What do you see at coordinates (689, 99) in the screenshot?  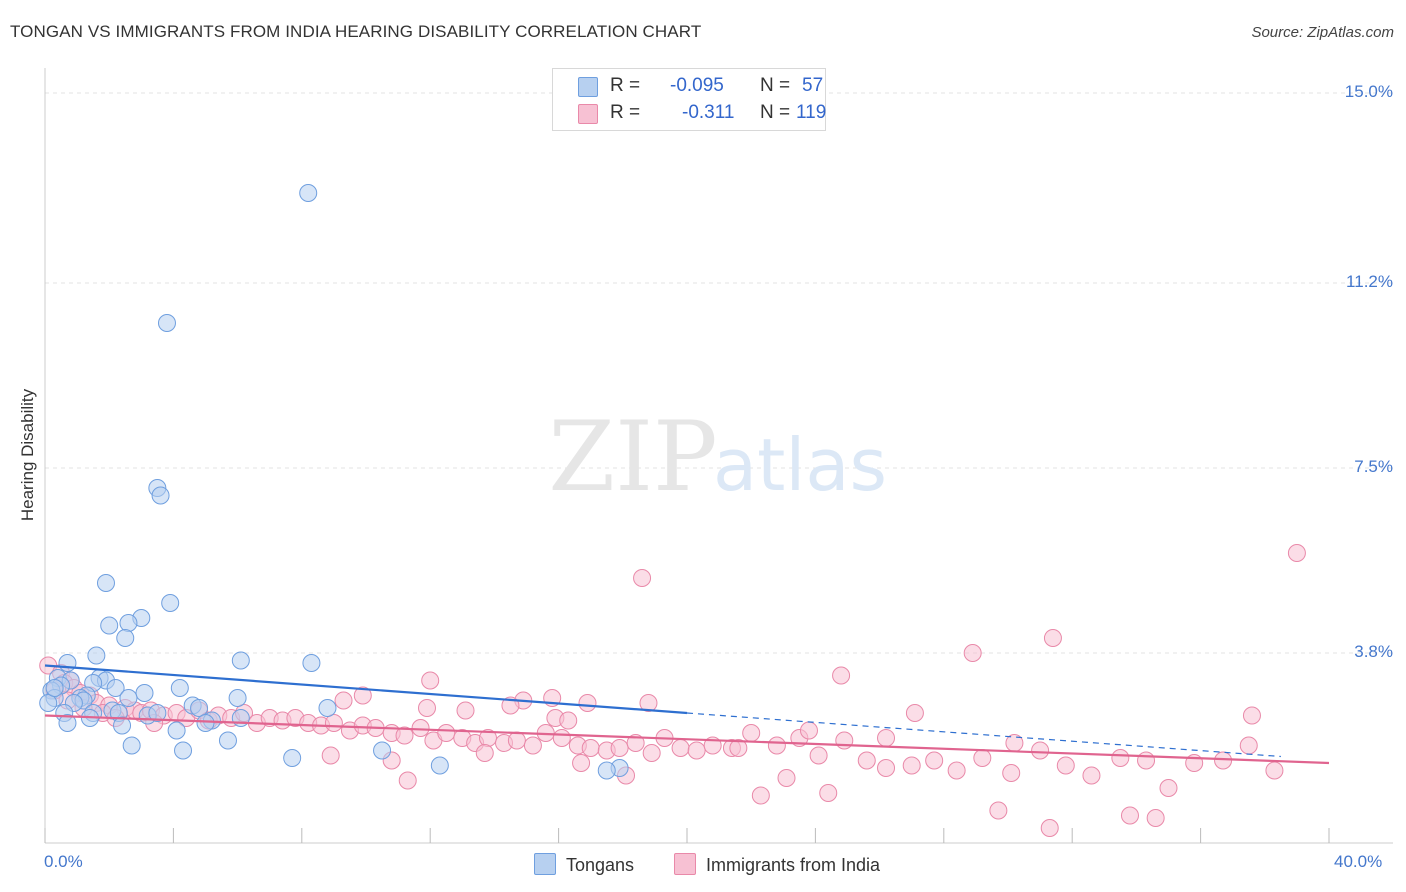 I see `stats-legend: R = -0.095 N = 57 R = -0.311 N = 119` at bounding box center [689, 99].